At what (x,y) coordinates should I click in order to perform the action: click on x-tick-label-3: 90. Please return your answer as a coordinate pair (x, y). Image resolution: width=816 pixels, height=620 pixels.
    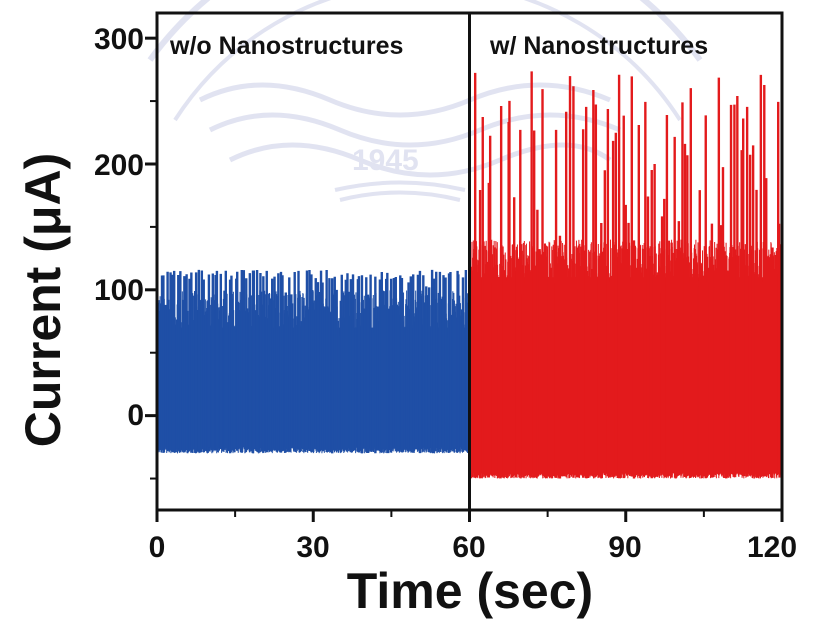
    Looking at the image, I should click on (624, 547).